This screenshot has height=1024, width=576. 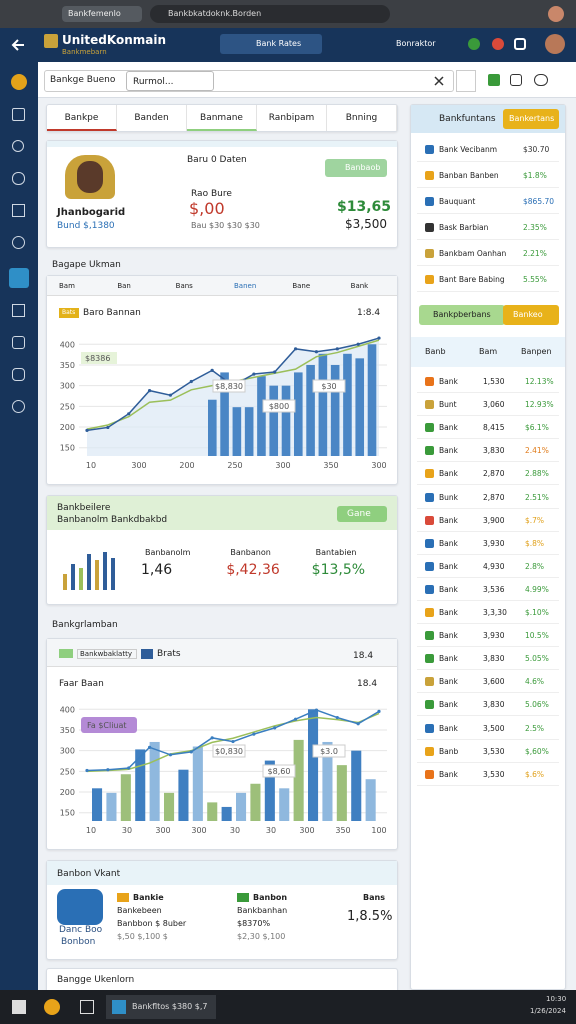 I want to click on row-change: $.7%, so click(x=535, y=520).